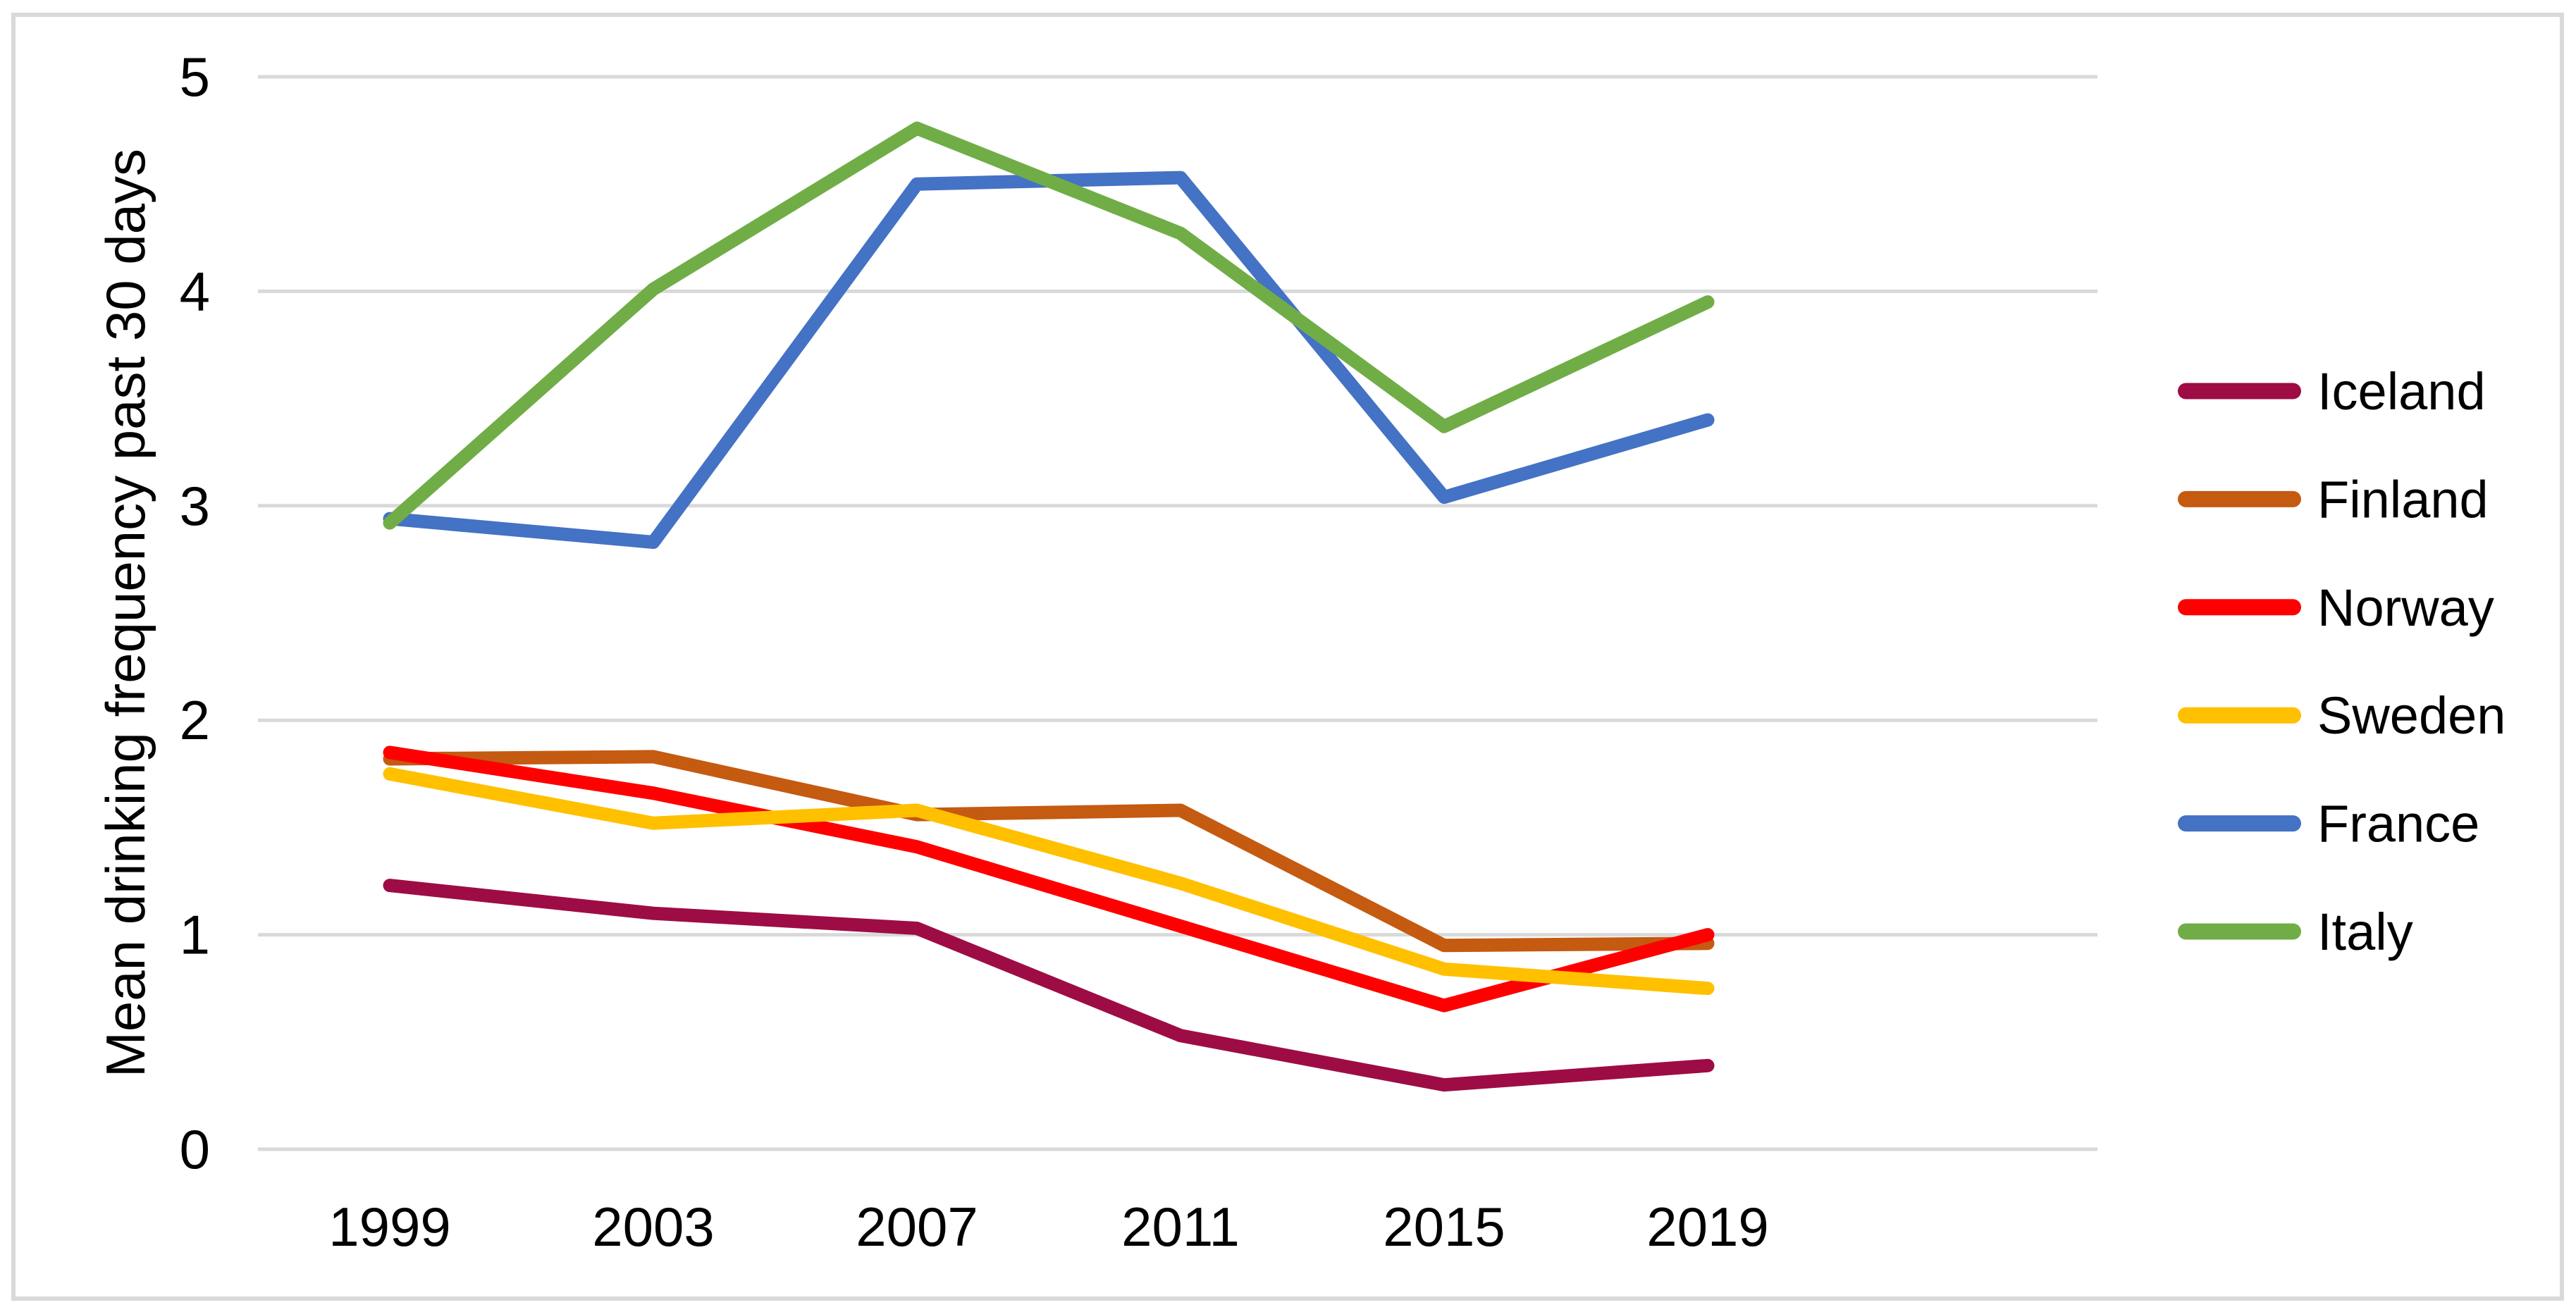 The width and height of the screenshot is (2576, 1312). What do you see at coordinates (2403, 499) in the screenshot?
I see `legend-label: Finland` at bounding box center [2403, 499].